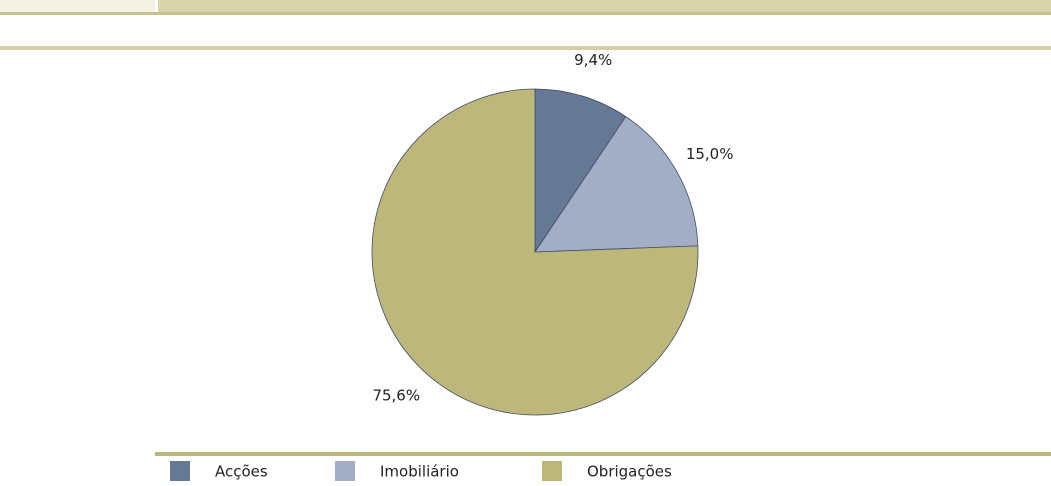  I want to click on header-left, so click(77, 6).